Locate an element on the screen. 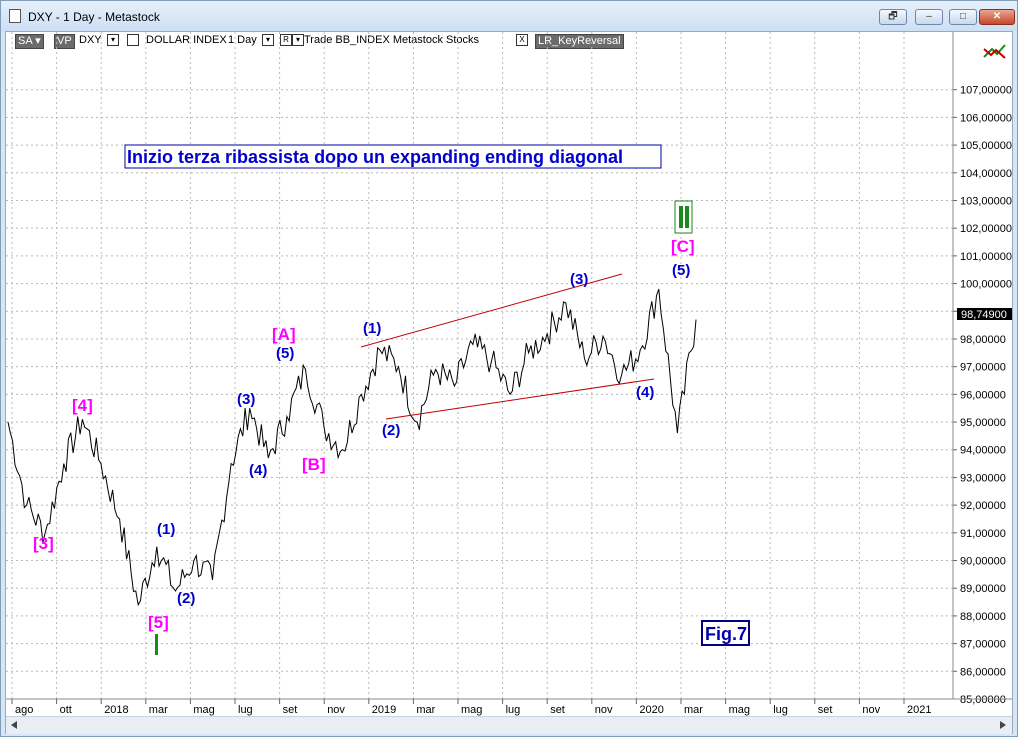  upper-trendline is located at coordinates (491, 310).